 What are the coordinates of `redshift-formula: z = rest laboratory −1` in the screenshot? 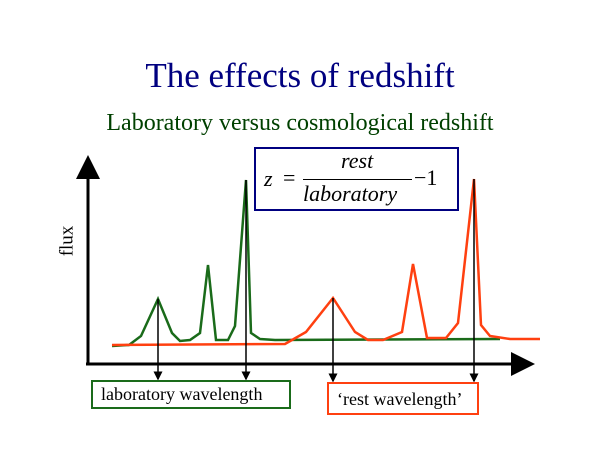 It's located at (356, 179).